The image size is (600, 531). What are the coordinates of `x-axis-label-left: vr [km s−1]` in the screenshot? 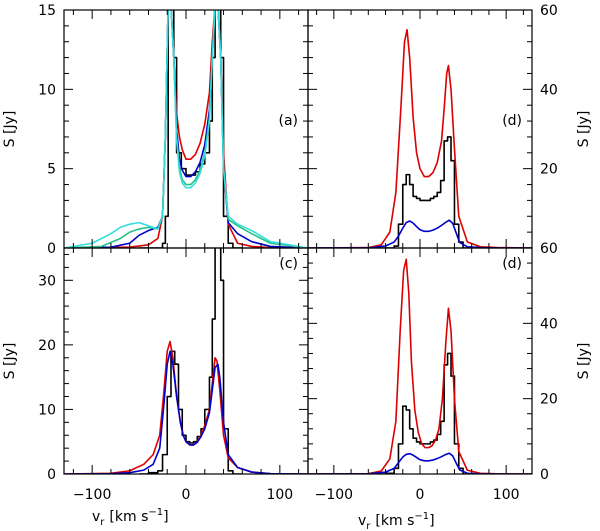 It's located at (130, 517).